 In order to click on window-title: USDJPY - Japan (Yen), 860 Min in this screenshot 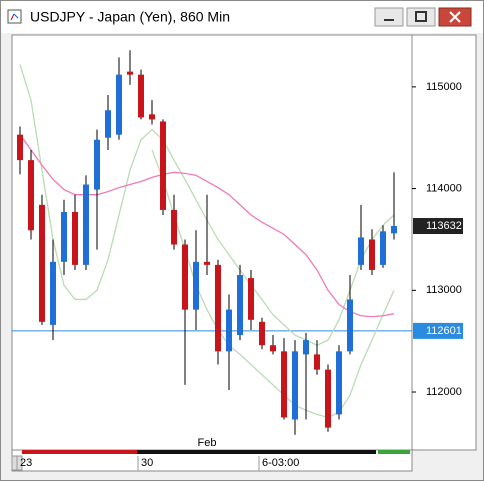, I will do `click(130, 17)`.